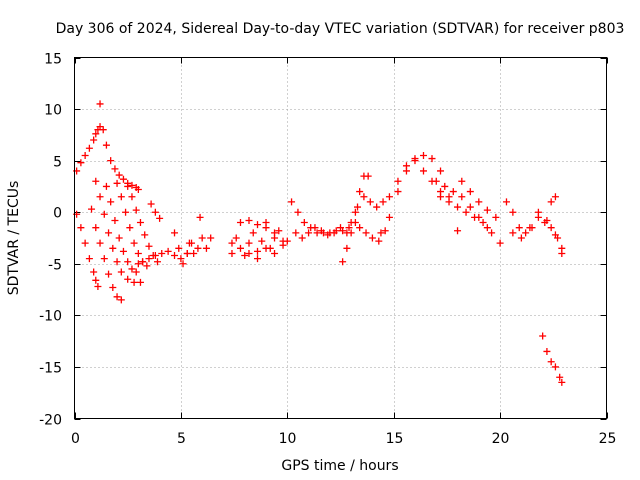  I want to click on x-axis-label: GPS time / hours, so click(339, 466).